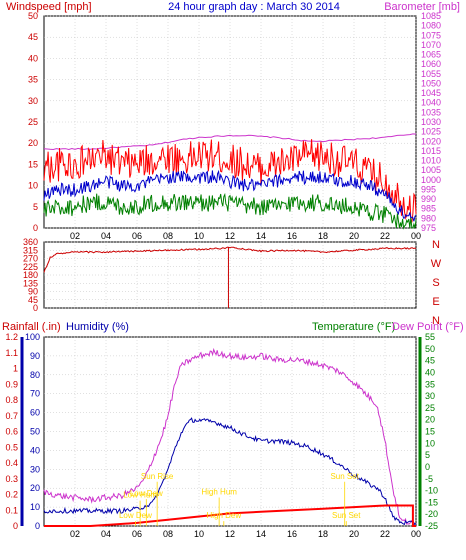 The width and height of the screenshot is (466, 560). I want to click on humidity-ytick-label: 90, so click(35, 356).